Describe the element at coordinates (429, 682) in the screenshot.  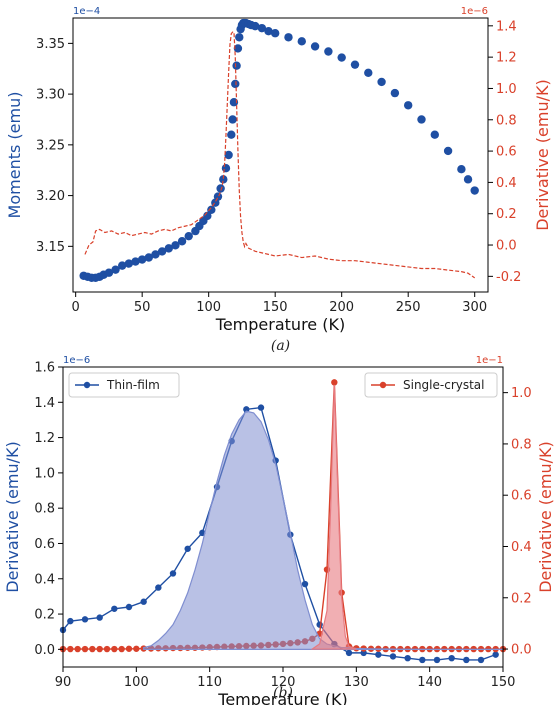
I see `x-tick-label: 140` at that location.